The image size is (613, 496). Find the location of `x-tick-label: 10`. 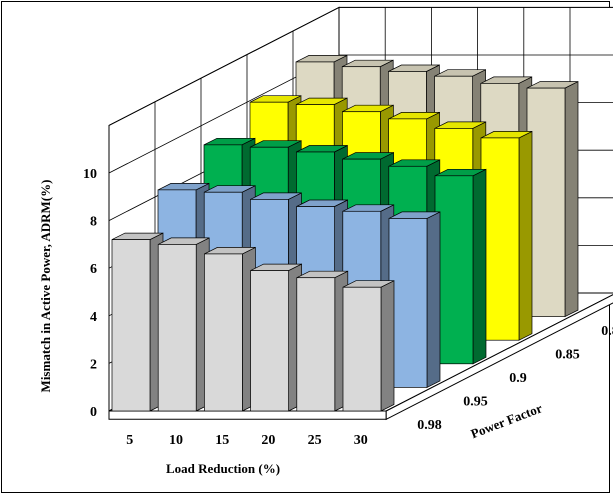

x-tick-label: 10 is located at coordinates (176, 440).